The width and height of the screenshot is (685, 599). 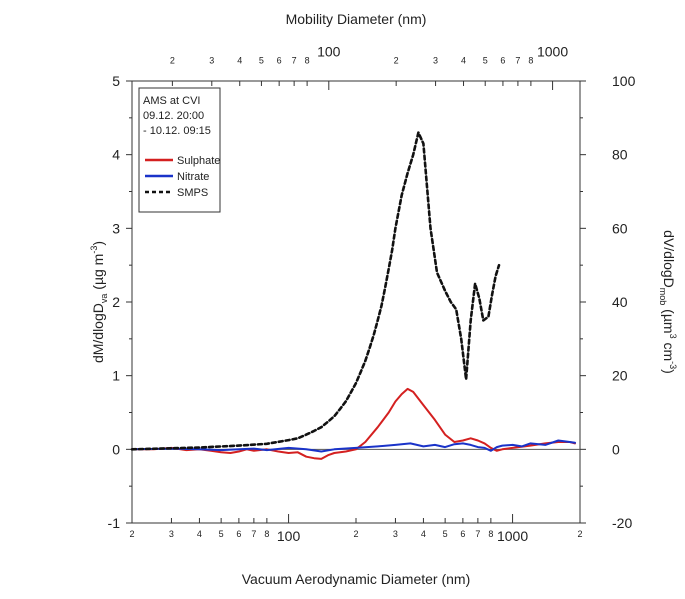 What do you see at coordinates (622, 523) in the screenshot?
I see `y2-tick-label: -20` at bounding box center [622, 523].